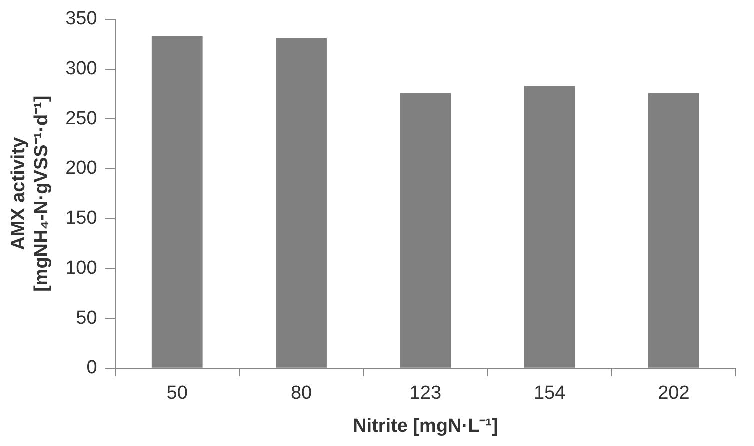  What do you see at coordinates (426, 393) in the screenshot?
I see `x-tick-label: 123` at bounding box center [426, 393].